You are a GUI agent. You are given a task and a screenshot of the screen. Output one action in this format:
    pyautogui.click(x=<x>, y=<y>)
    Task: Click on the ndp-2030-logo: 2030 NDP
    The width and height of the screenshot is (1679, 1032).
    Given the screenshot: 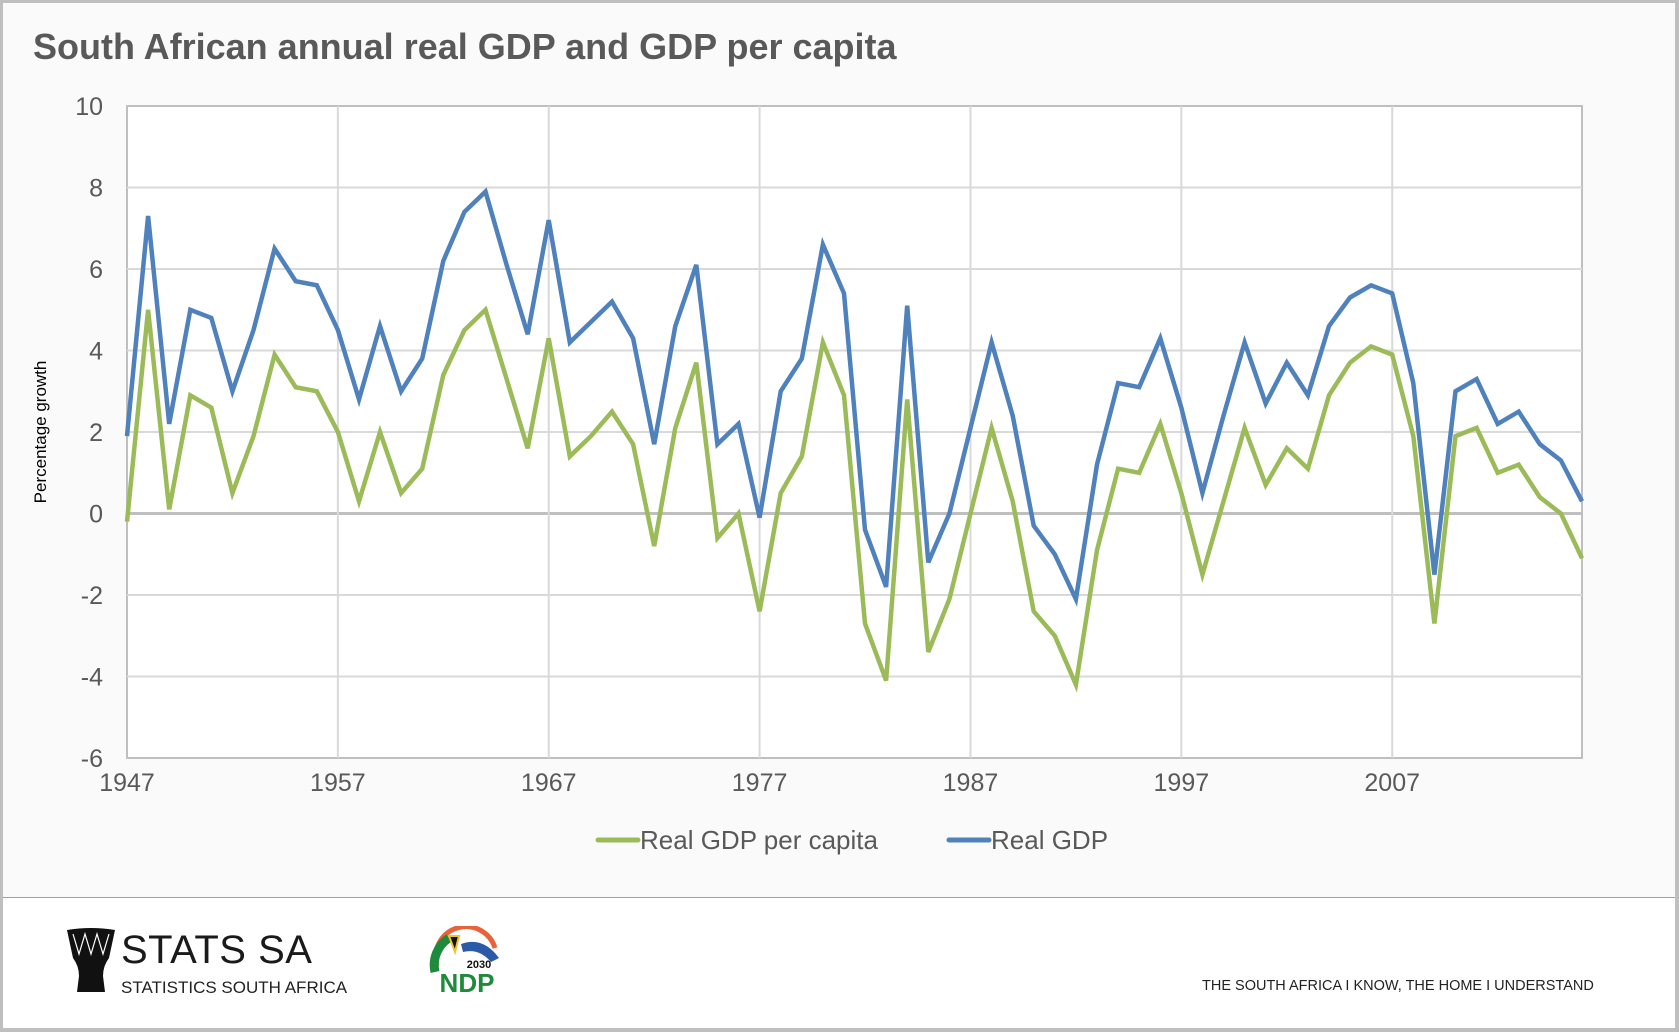 What is the action you would take?
    pyautogui.click(x=464, y=961)
    